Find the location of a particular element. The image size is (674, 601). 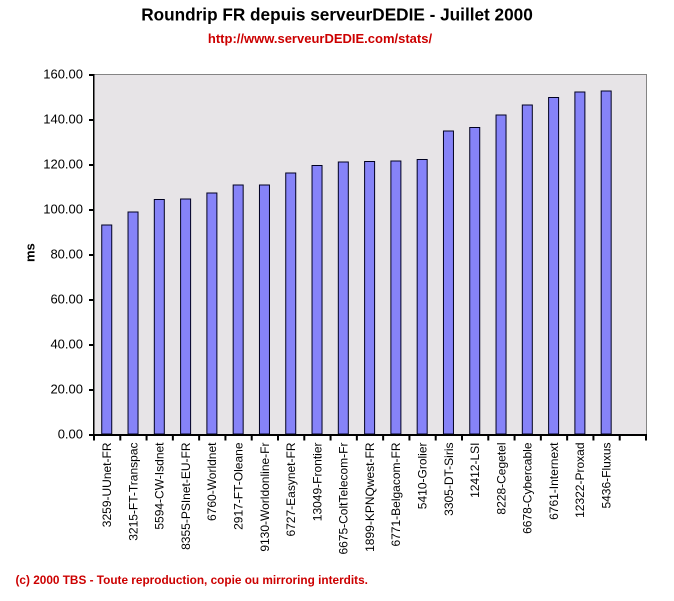

svg-text: 6771-Belgacom-FR is located at coordinates (396, 494).